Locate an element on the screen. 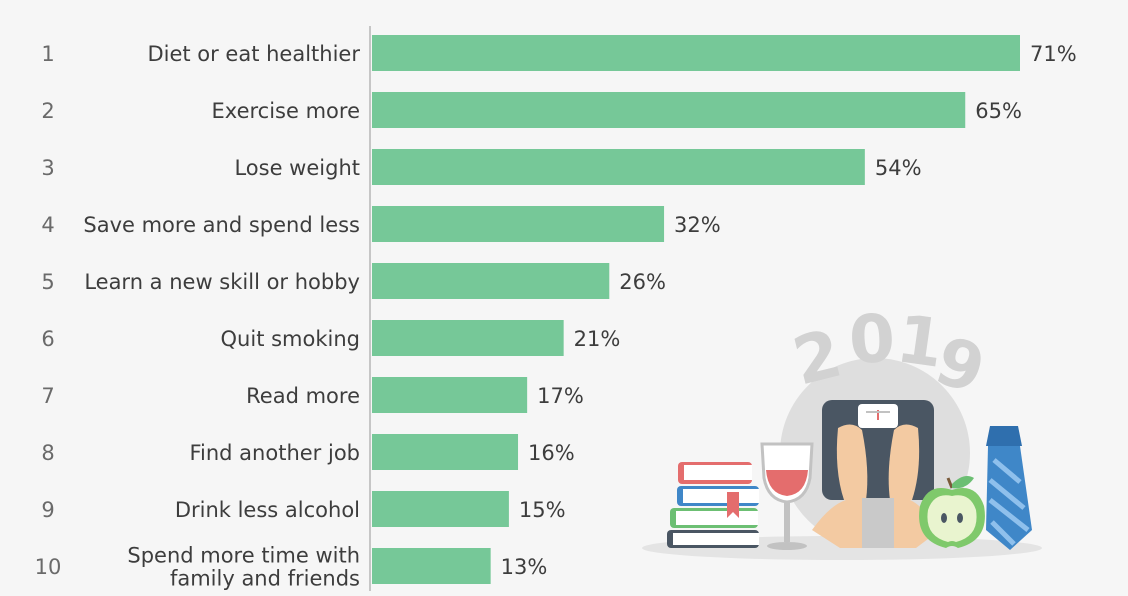 The image size is (1128, 596). bar-value-label-1: 71% is located at coordinates (1053, 54).